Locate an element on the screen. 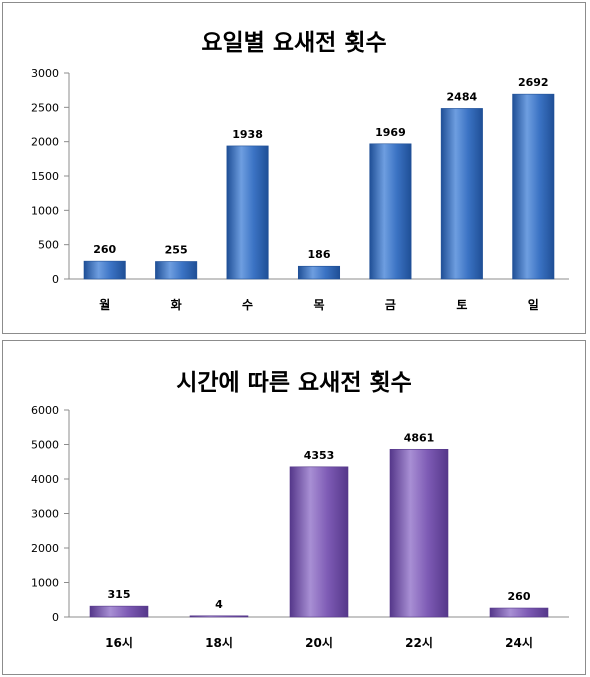  data-label: 4861 is located at coordinates (419, 437).